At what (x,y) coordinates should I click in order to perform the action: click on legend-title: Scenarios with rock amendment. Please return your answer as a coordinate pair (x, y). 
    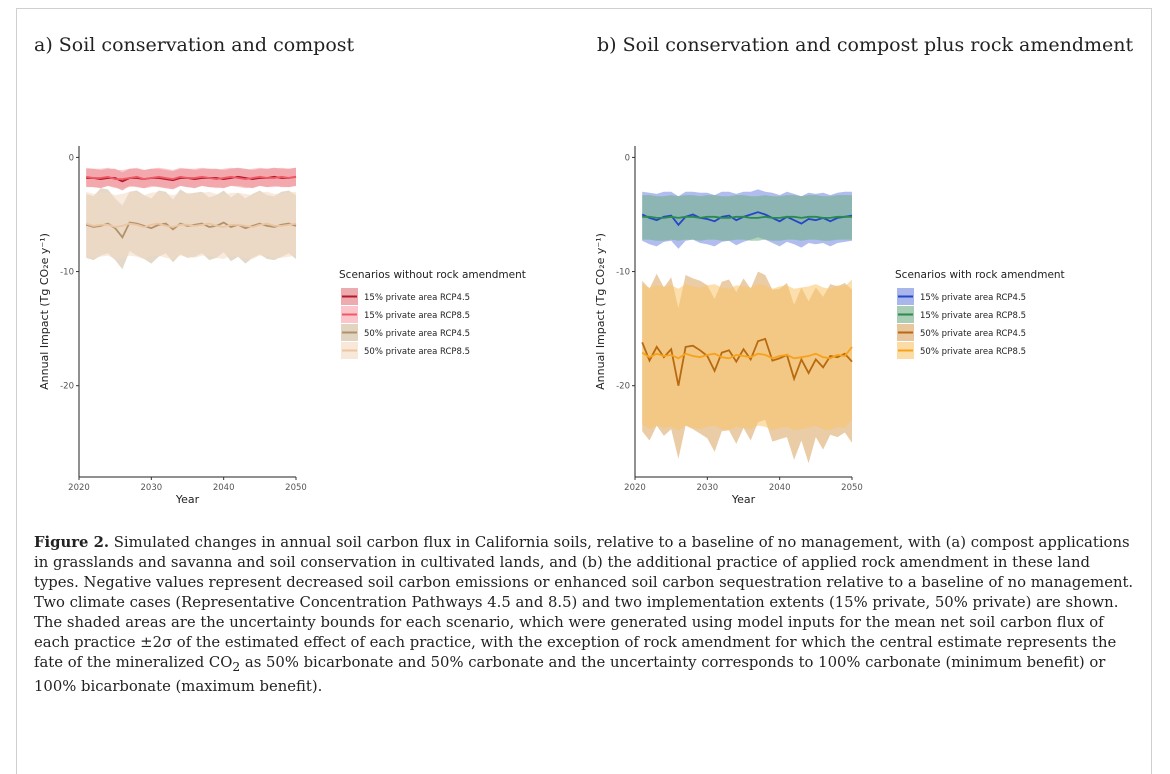
    Looking at the image, I should click on (980, 275).